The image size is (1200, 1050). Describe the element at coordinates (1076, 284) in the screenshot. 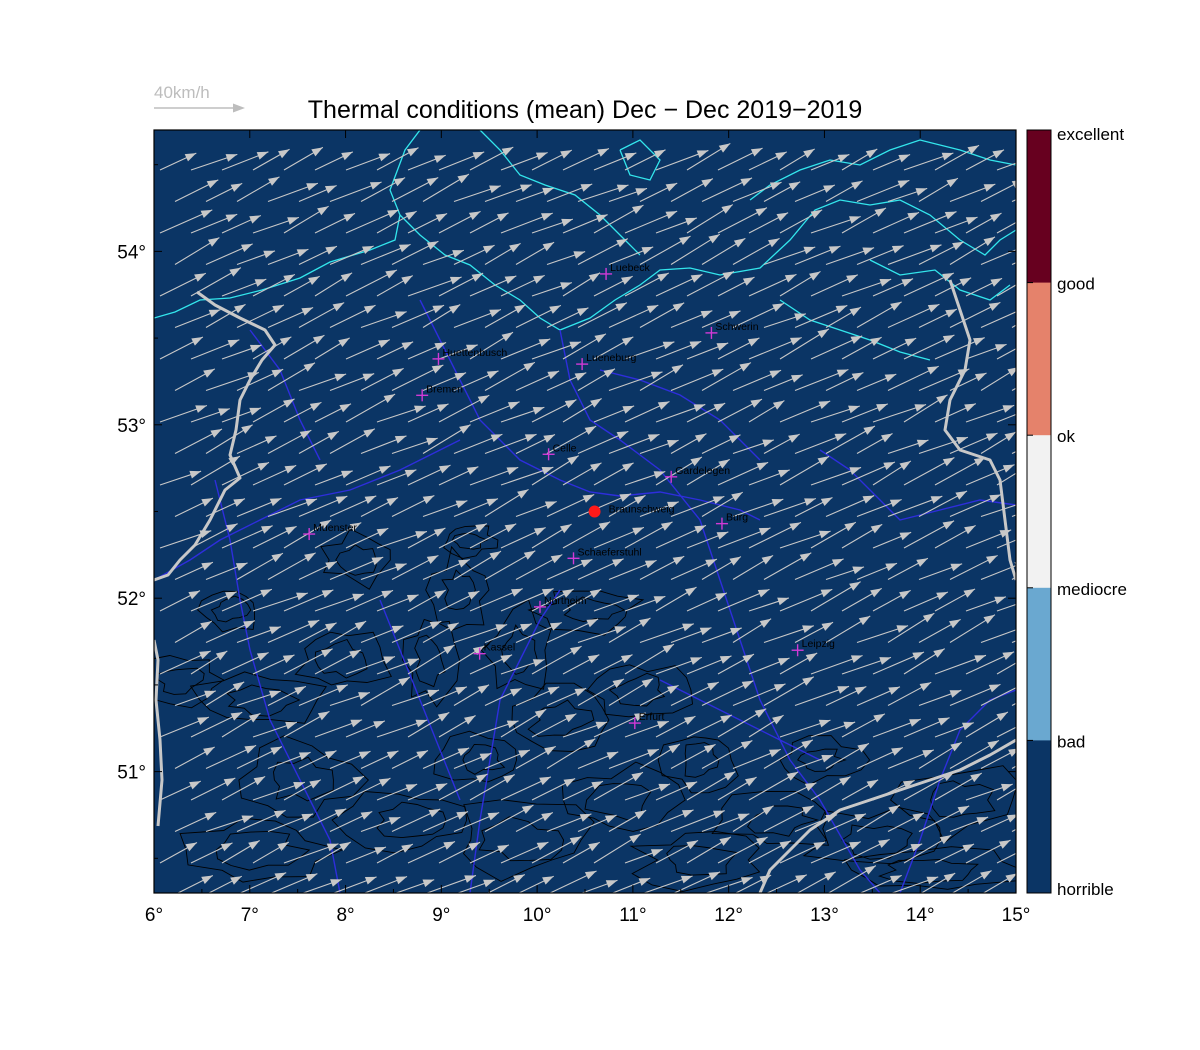

I see `colorbar-label: good` at that location.